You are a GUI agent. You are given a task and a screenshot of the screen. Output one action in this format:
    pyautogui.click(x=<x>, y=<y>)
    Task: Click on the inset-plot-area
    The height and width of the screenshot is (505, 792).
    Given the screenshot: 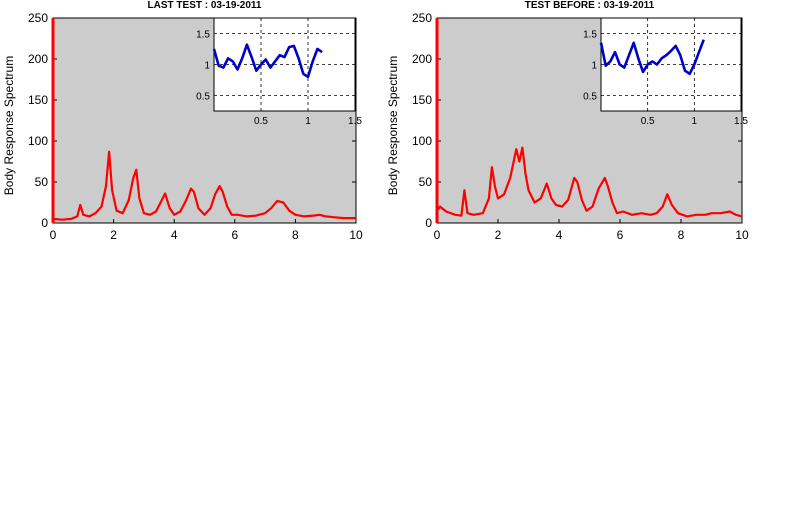 What is the action you would take?
    pyautogui.click(x=284, y=64)
    